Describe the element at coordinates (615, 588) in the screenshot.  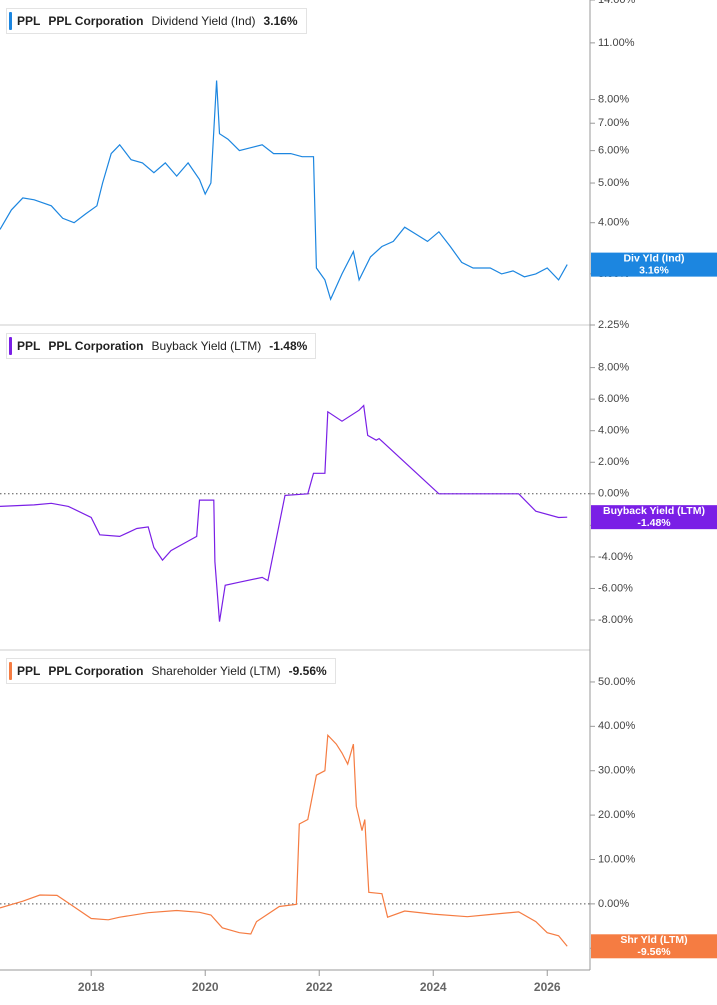
I see `y-tick-label: -6.00%` at that location.